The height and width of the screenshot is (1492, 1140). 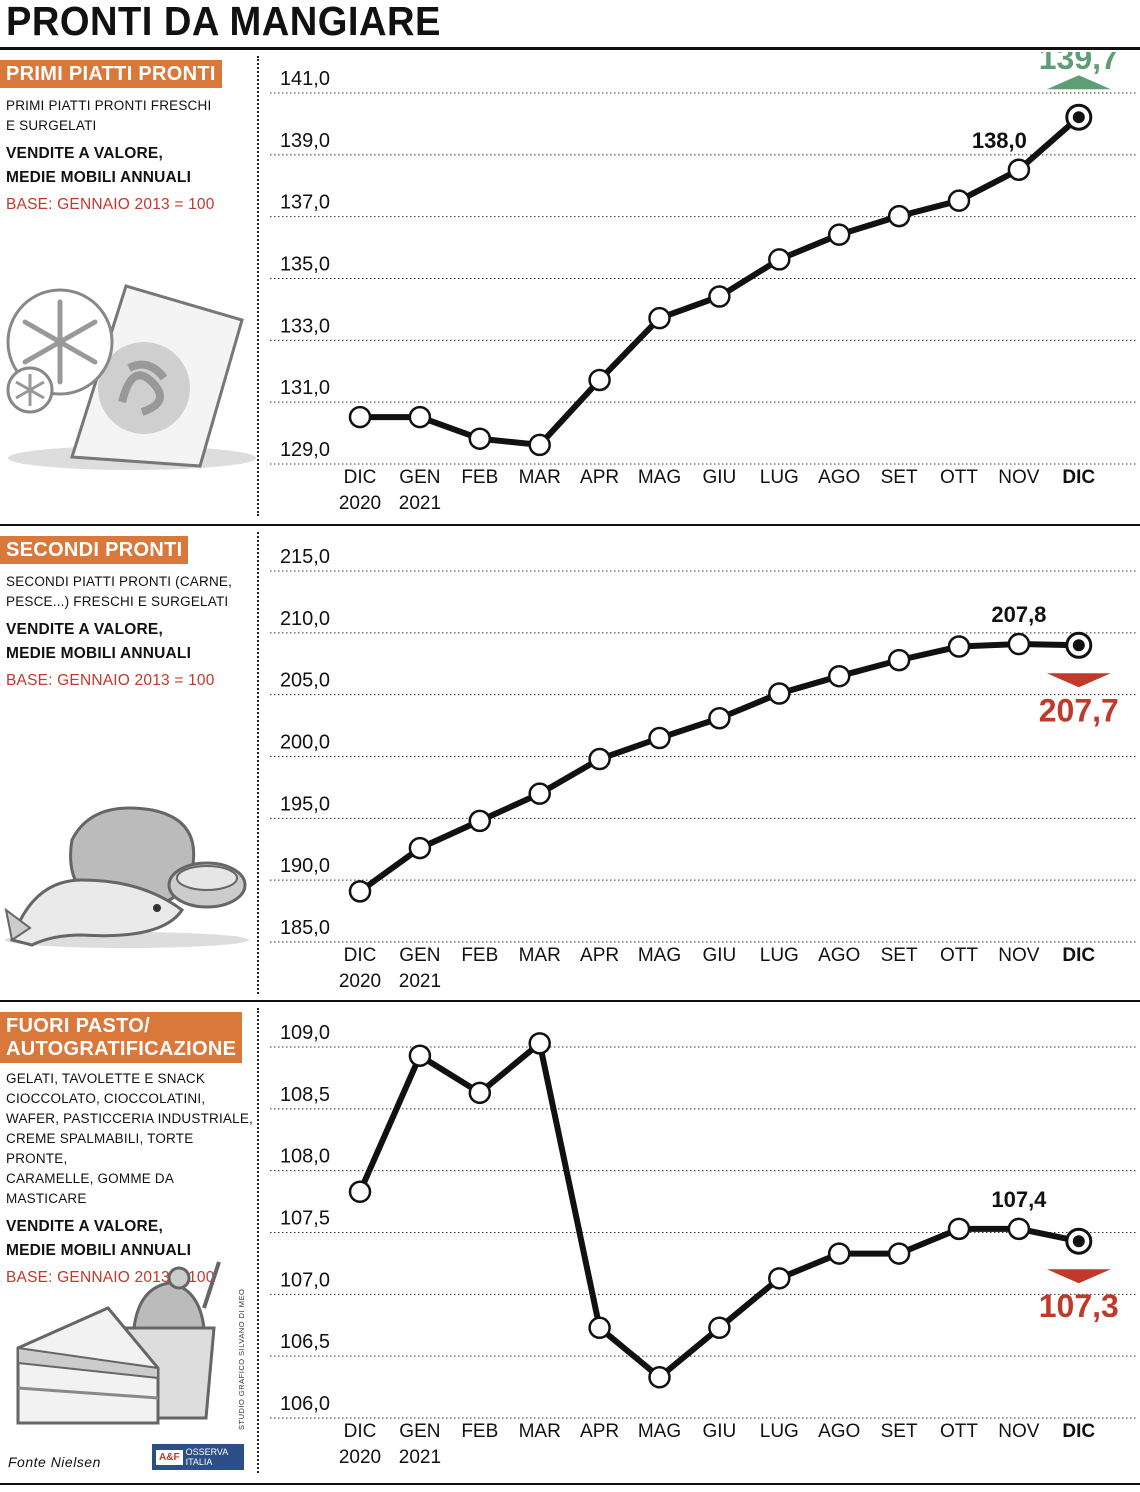 I want to click on y-tick-label: 106,0, so click(x=305, y=1404).